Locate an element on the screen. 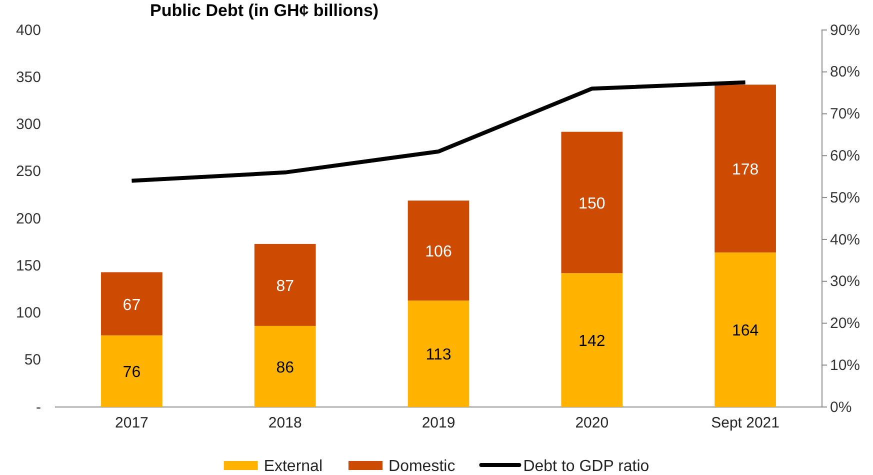 The height and width of the screenshot is (475, 873). legend-label: Domestic is located at coordinates (422, 466).